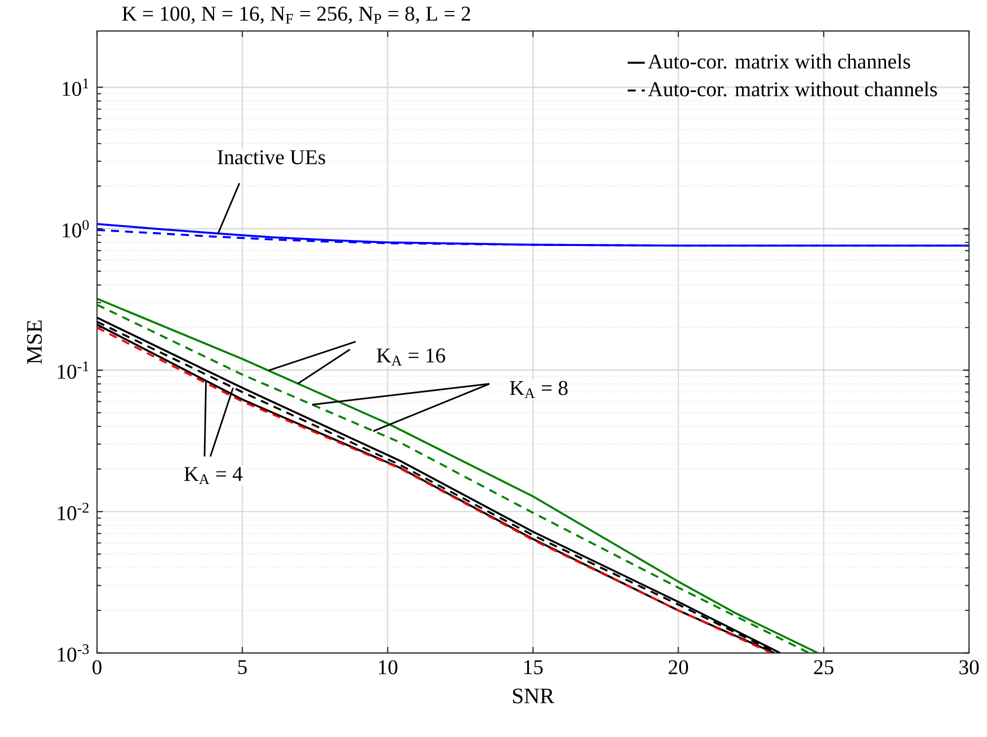  What do you see at coordinates (969, 667) in the screenshot?
I see `x-tick-label: 30` at bounding box center [969, 667].